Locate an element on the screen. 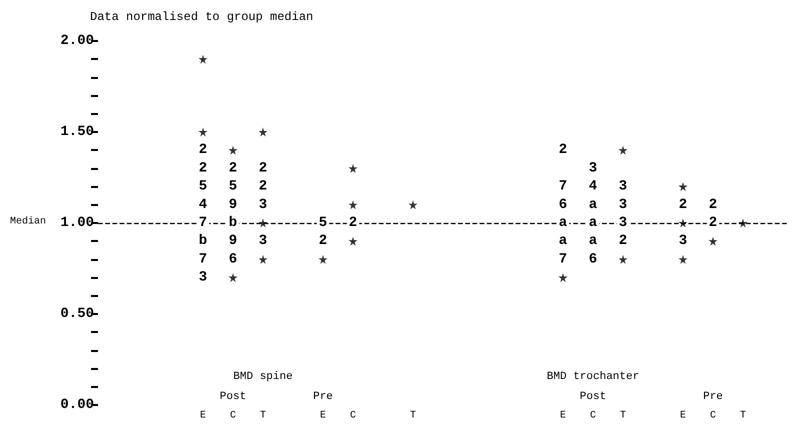 The width and height of the screenshot is (793, 439). annotation: BMD trochanter is located at coordinates (593, 377).